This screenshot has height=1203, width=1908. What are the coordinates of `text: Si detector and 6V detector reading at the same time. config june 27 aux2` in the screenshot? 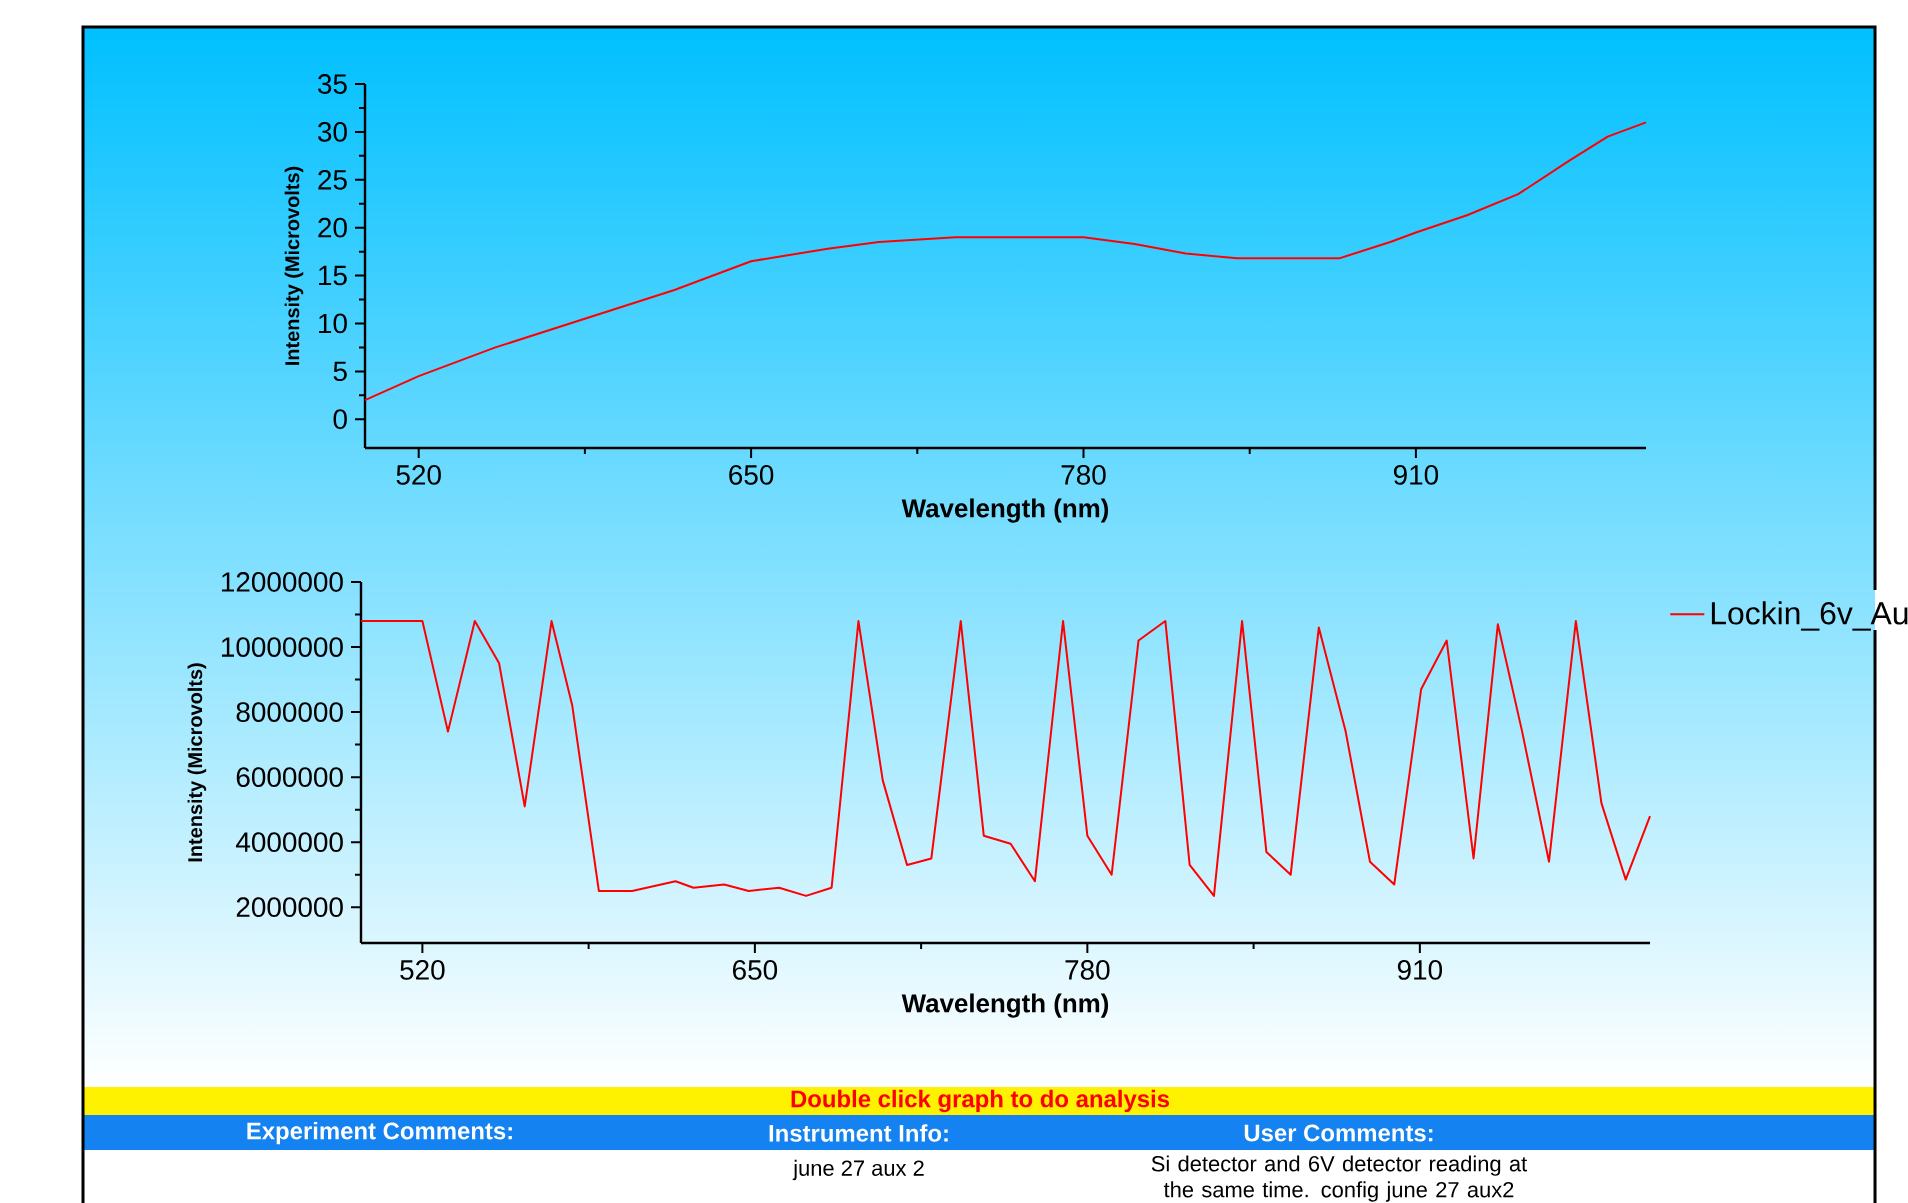 It's located at (1339, 1178).